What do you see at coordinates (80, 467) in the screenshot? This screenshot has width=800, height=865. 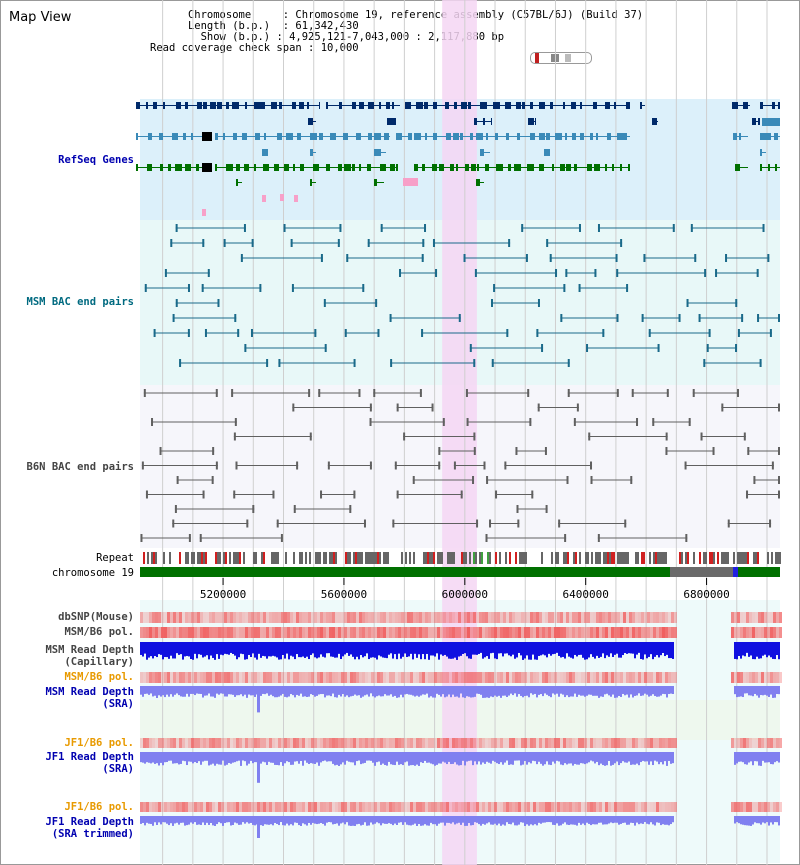 I see `track-label-b6n-bac: B6N BAC end pairs` at bounding box center [80, 467].